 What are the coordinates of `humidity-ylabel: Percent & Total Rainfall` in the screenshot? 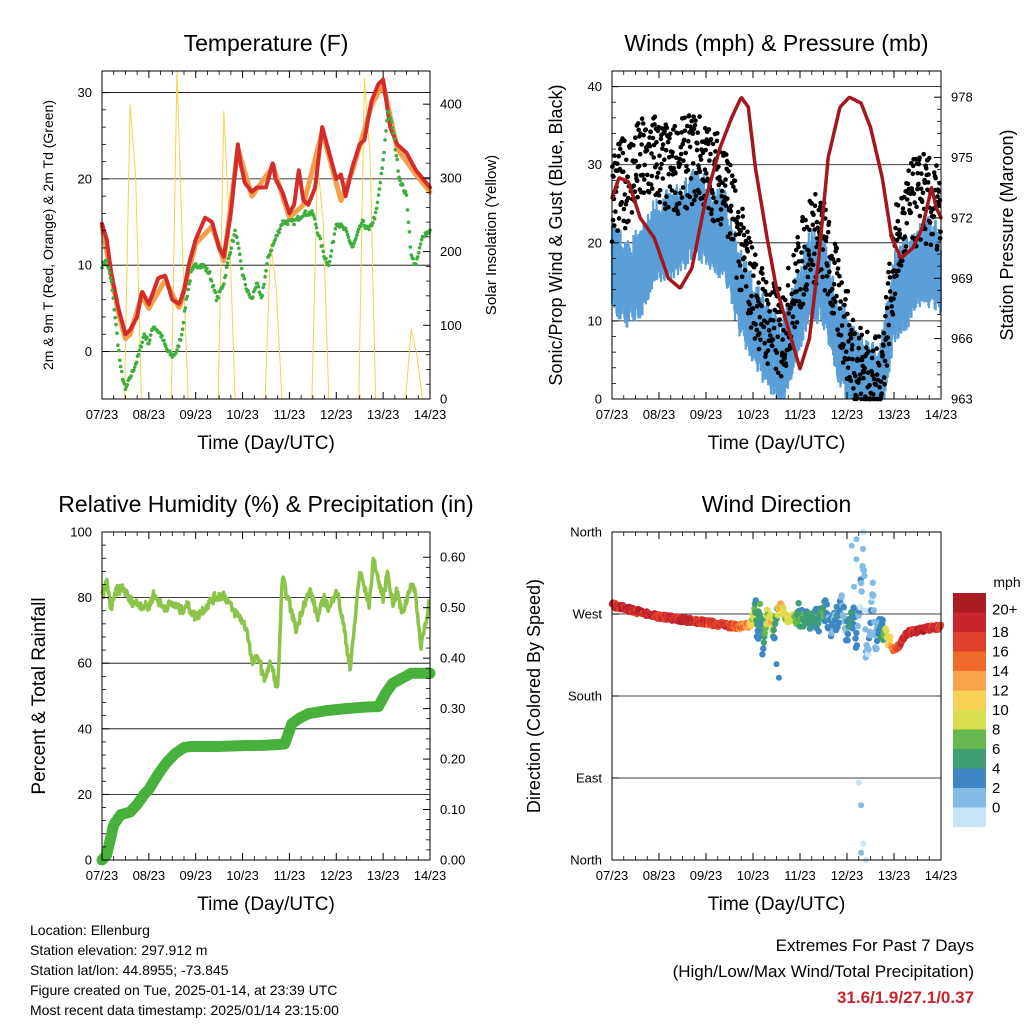 It's located at (39, 695).